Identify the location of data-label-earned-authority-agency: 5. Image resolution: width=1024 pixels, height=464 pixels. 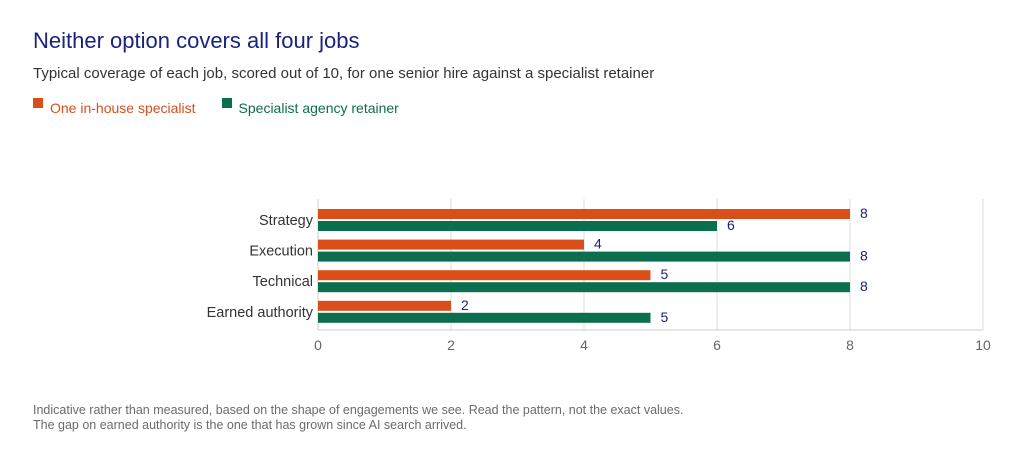
(665, 317).